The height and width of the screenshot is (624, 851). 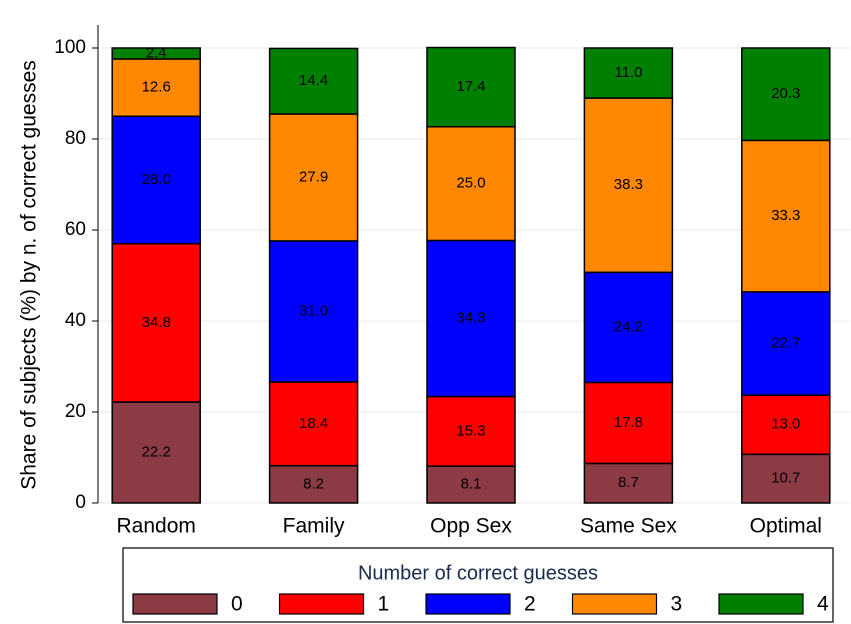 What do you see at coordinates (75, 411) in the screenshot?
I see `y-tick-label: 20` at bounding box center [75, 411].